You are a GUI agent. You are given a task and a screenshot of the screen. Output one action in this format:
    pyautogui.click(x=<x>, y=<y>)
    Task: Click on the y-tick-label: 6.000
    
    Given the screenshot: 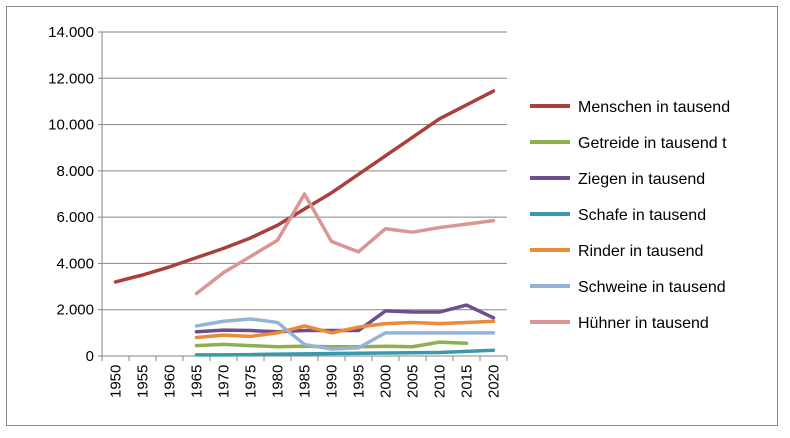 What is the action you would take?
    pyautogui.click(x=75, y=217)
    